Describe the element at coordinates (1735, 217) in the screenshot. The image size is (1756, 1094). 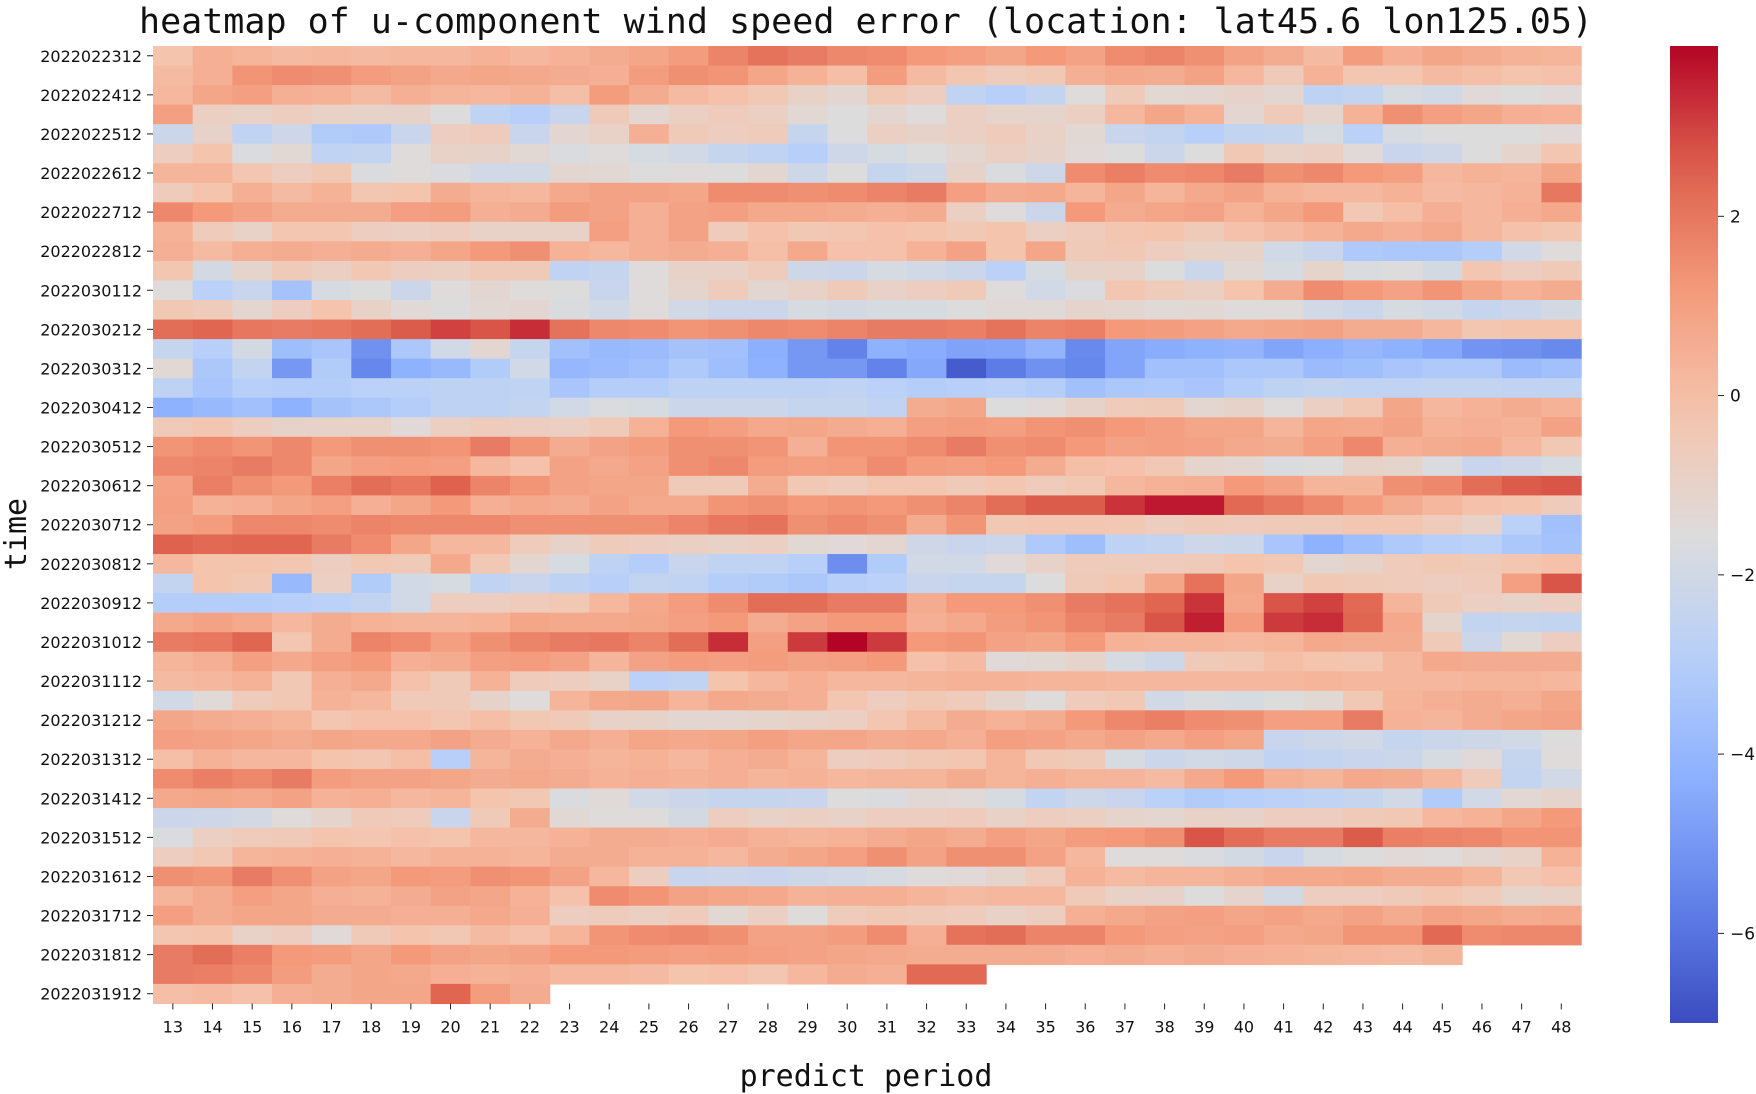
I see `colorbar-tick-label: 2` at that location.